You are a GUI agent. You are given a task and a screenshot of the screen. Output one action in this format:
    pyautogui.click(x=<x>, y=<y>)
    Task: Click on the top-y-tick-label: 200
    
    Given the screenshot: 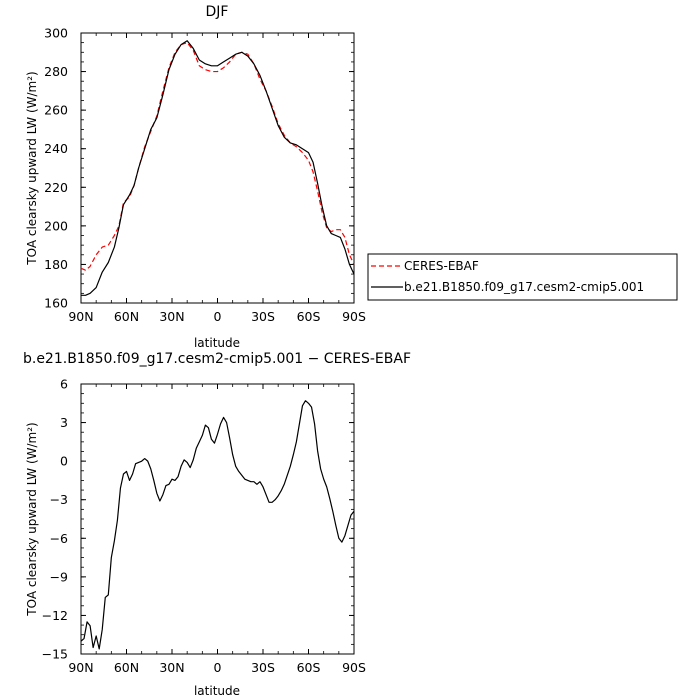 What is the action you would take?
    pyautogui.click(x=56, y=225)
    